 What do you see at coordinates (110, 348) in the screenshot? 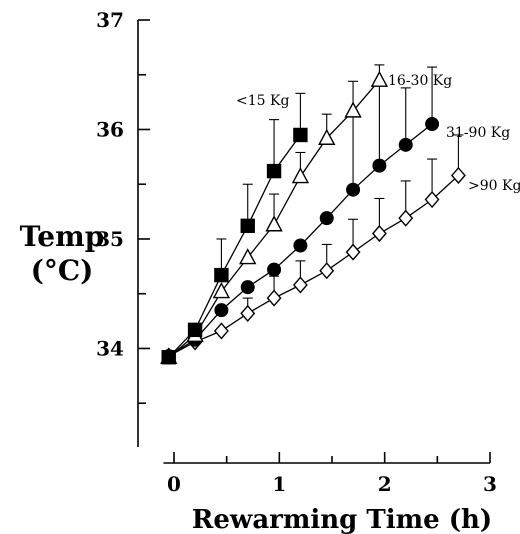
I see `y-tick-label: 34` at bounding box center [110, 348].